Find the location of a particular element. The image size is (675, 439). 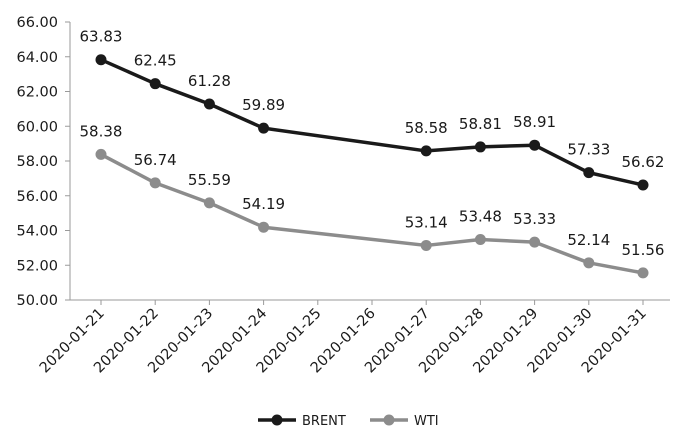

y-tick-label: 54.00 is located at coordinates (37, 232).